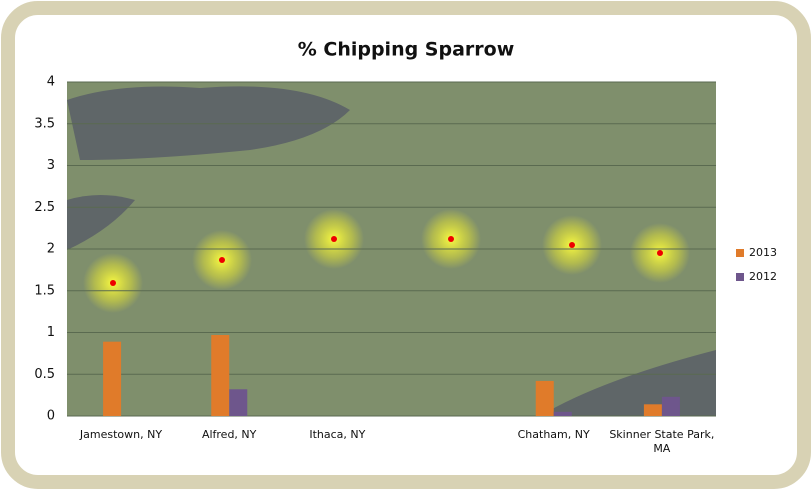 The height and width of the screenshot is (490, 812). What do you see at coordinates (763, 252) in the screenshot?
I see `legend-label: 2013` at bounding box center [763, 252].